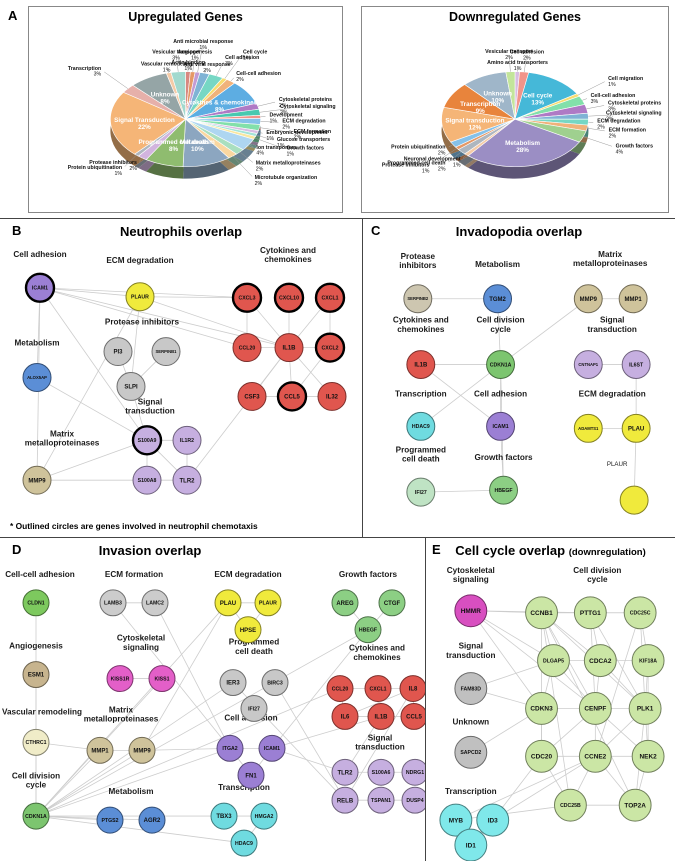 The height and width of the screenshot is (861, 675). What do you see at coordinates (414, 801) in the screenshot?
I see `gene-node-label: DUSP4` at bounding box center [414, 801].